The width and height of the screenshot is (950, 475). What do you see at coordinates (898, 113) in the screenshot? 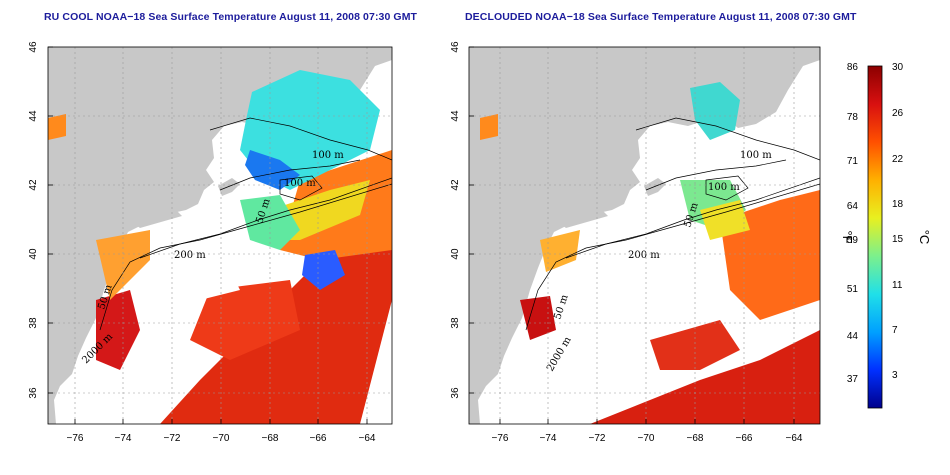
I see `celsius-tick-label: 26` at bounding box center [898, 113].